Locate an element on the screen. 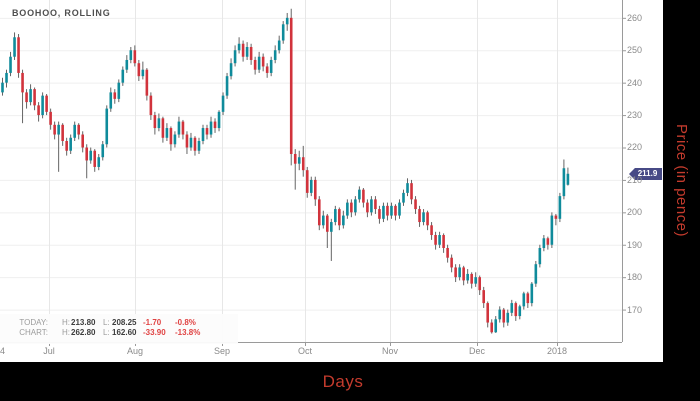  x-axis-title: Days is located at coordinates (343, 381).